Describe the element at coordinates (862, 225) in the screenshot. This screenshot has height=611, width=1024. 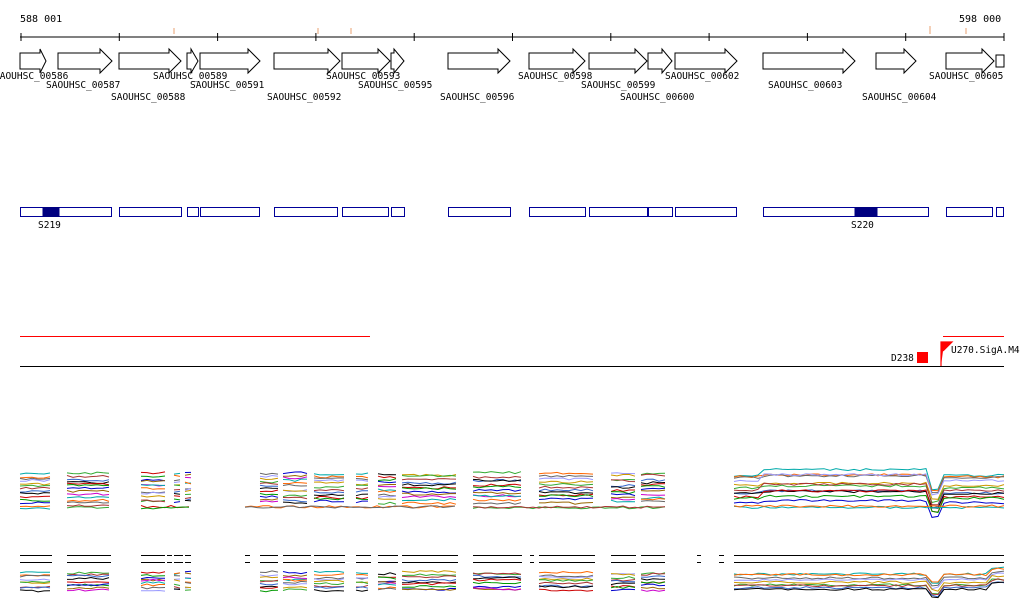
I see `element-label: S220` at that location.